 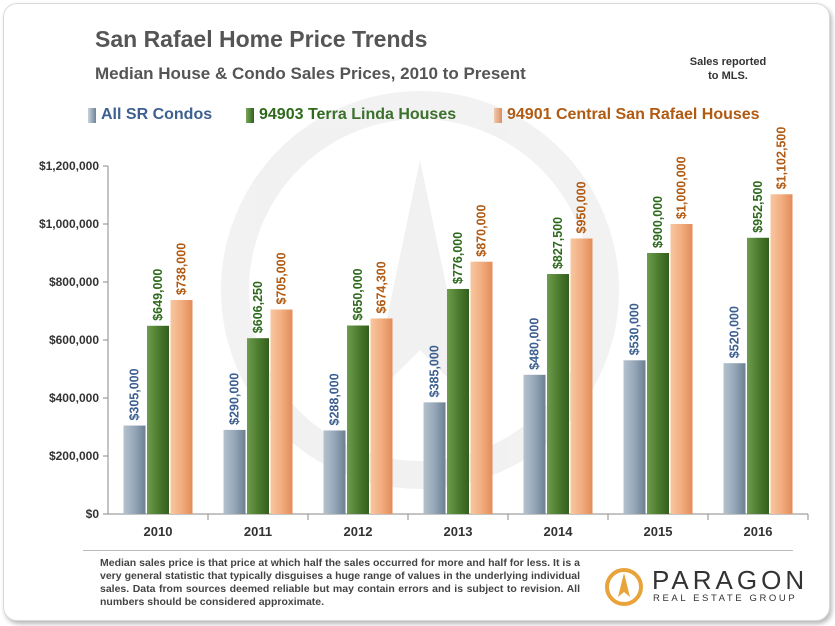 What do you see at coordinates (92, 115) in the screenshot?
I see `legend-swatch-condos` at bounding box center [92, 115].